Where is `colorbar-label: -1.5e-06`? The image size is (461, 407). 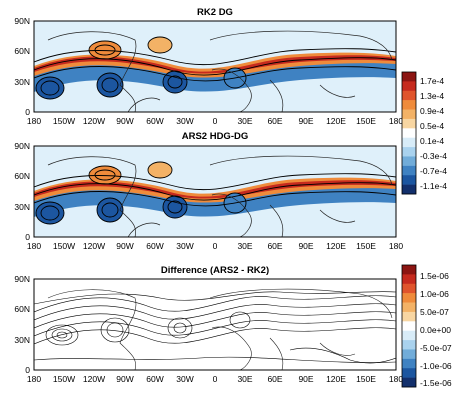
colorbar-label: -1.5e-06 is located at coordinates (436, 383).